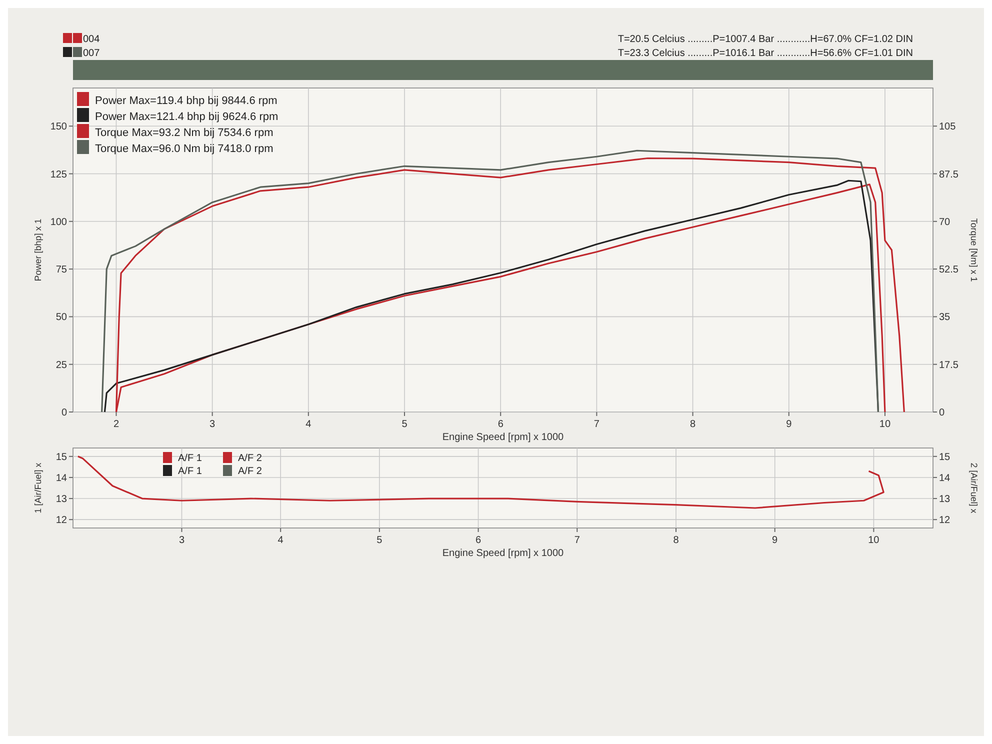  What do you see at coordinates (62, 318) in the screenshot?
I see `y-tick-label: 50` at bounding box center [62, 318].